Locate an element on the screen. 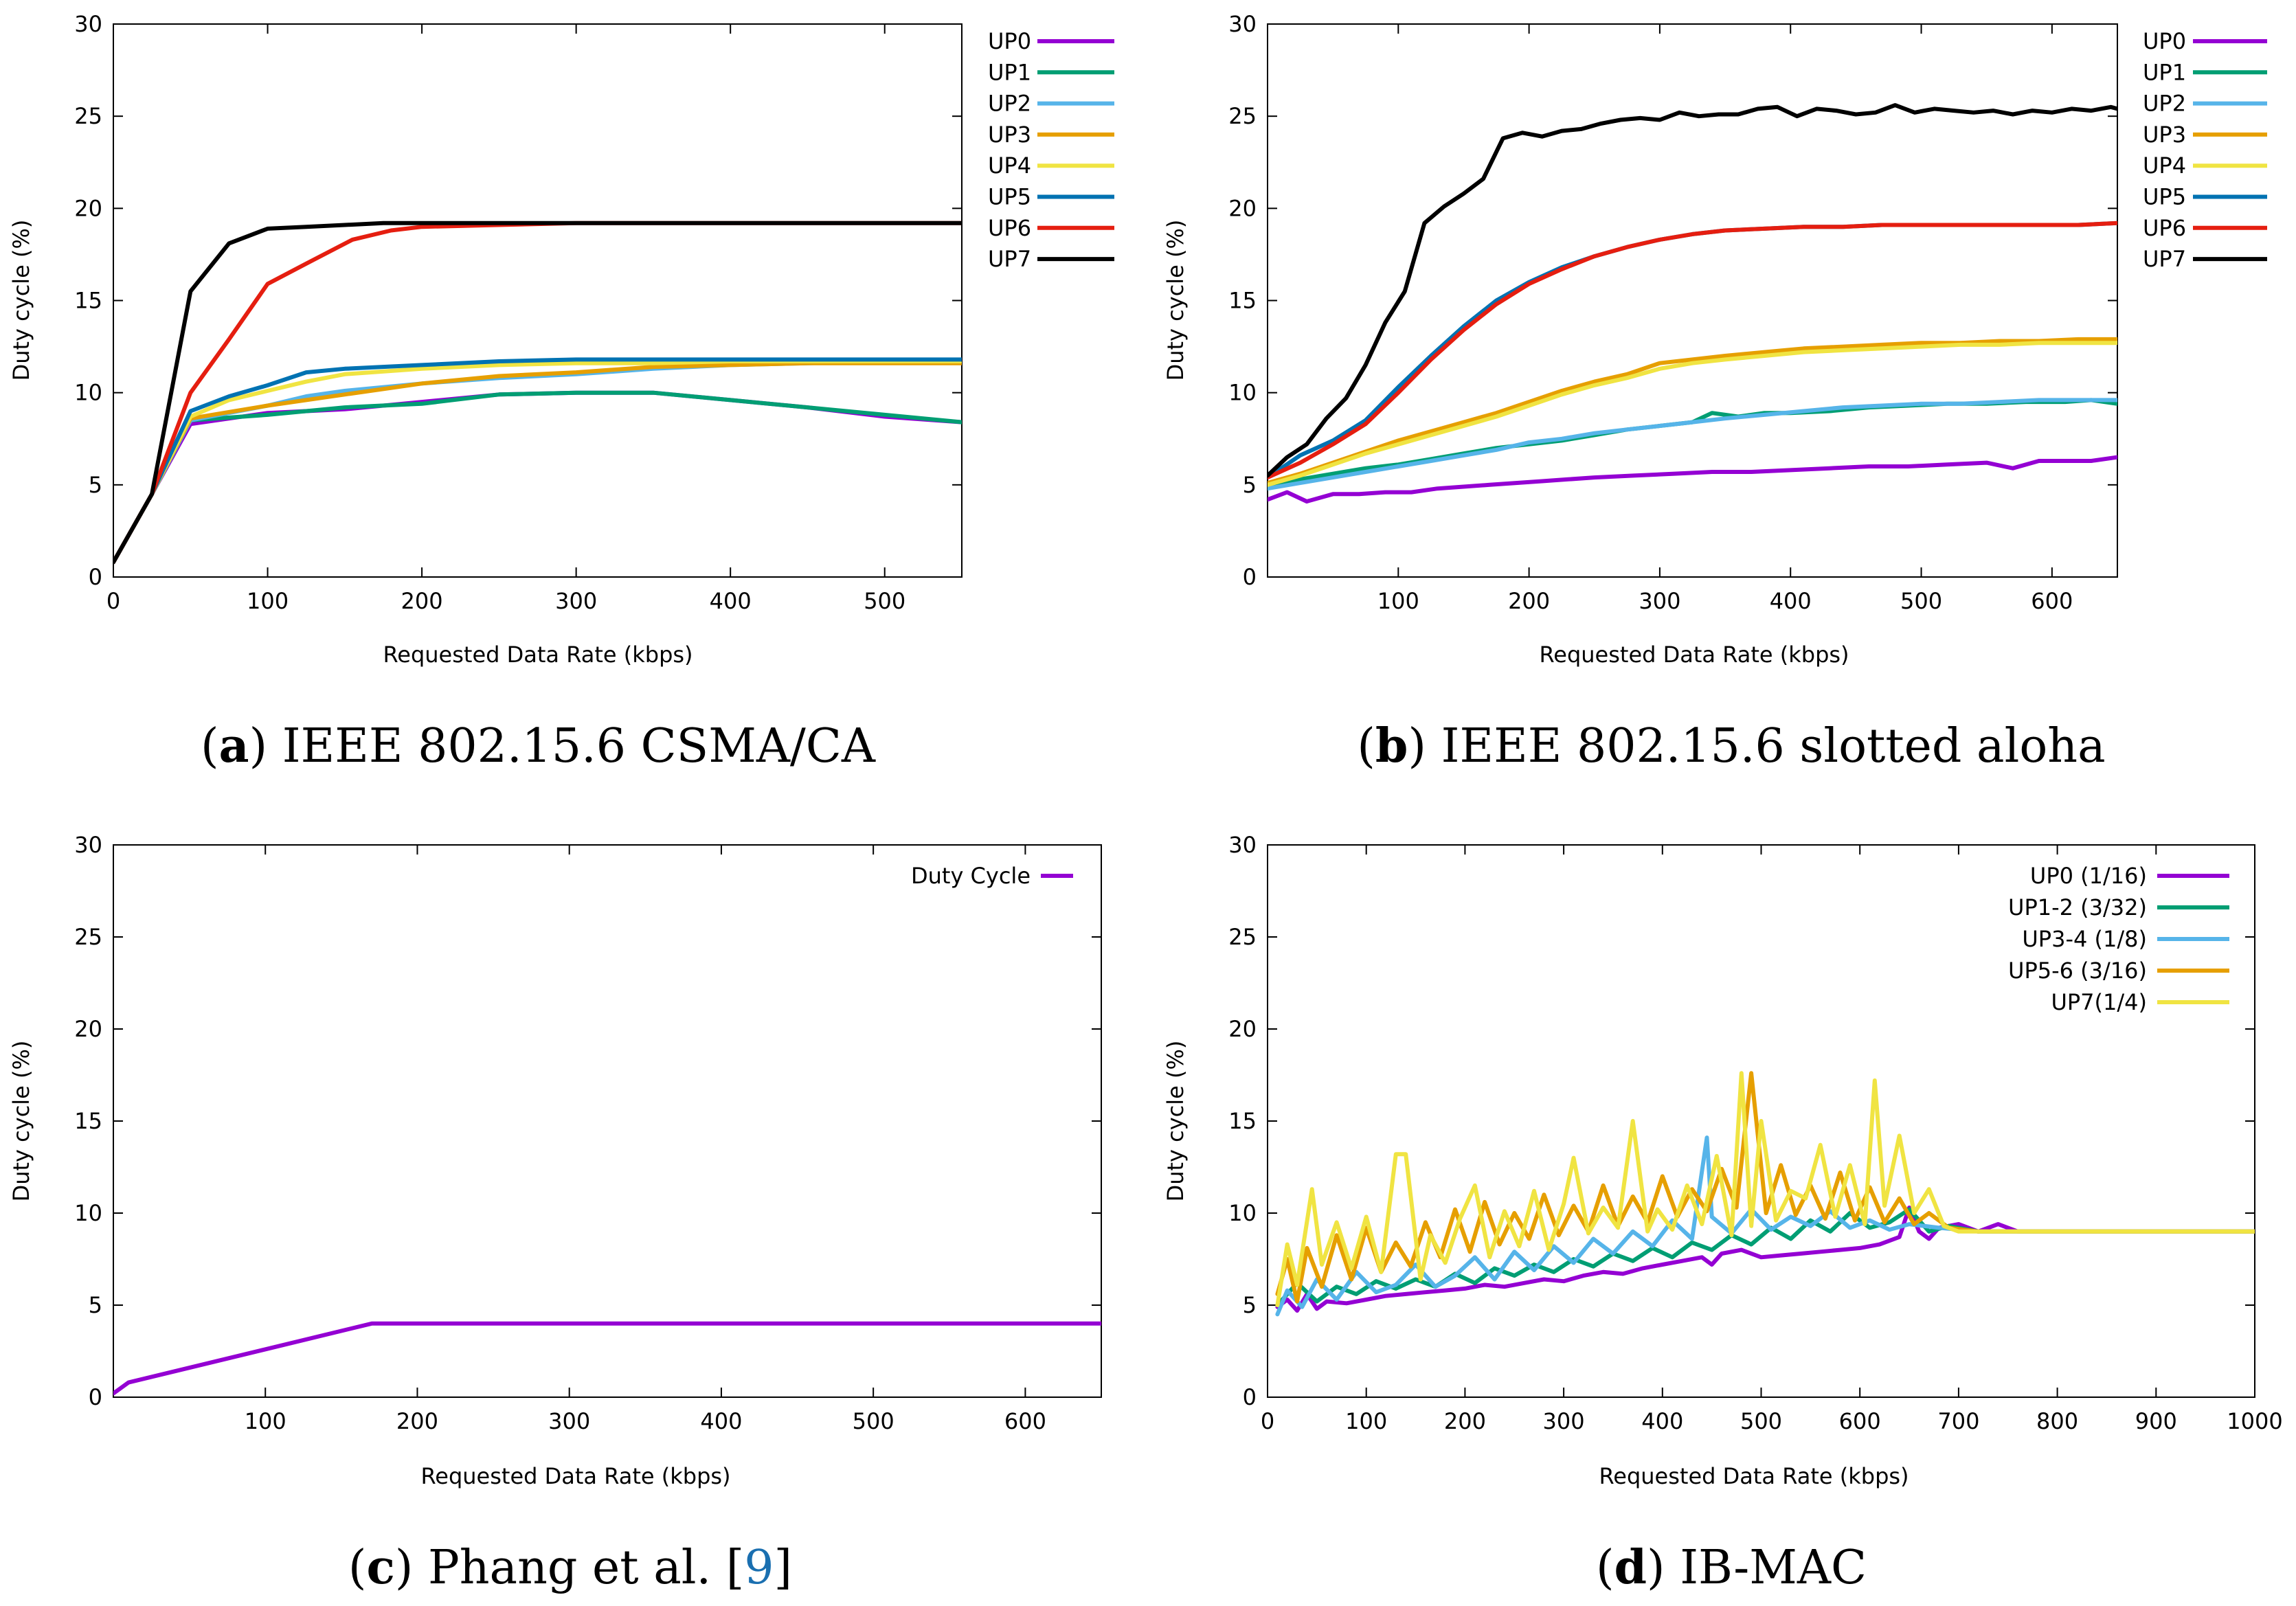 The image size is (2296, 1606). series-line-up7-1-4- is located at coordinates (1765, 1189).